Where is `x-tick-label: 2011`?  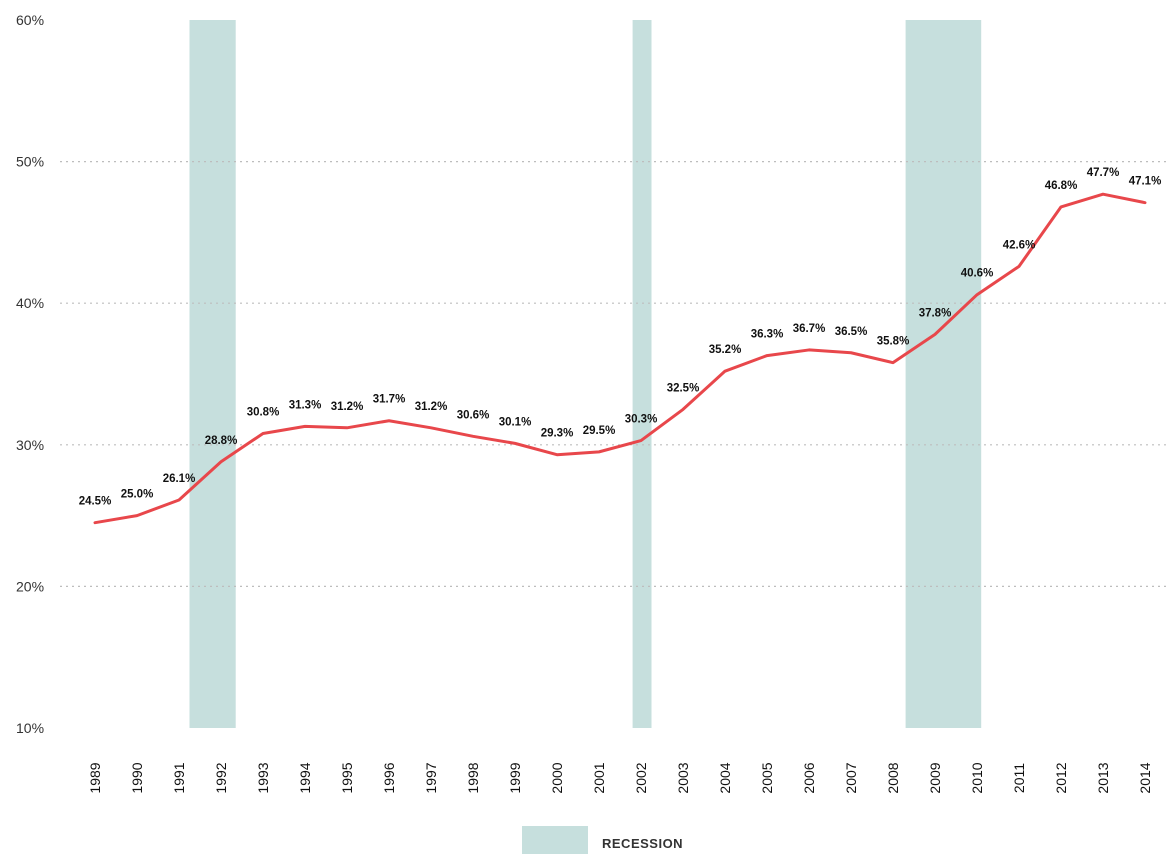
x-tick-label: 2011 is located at coordinates (1019, 778).